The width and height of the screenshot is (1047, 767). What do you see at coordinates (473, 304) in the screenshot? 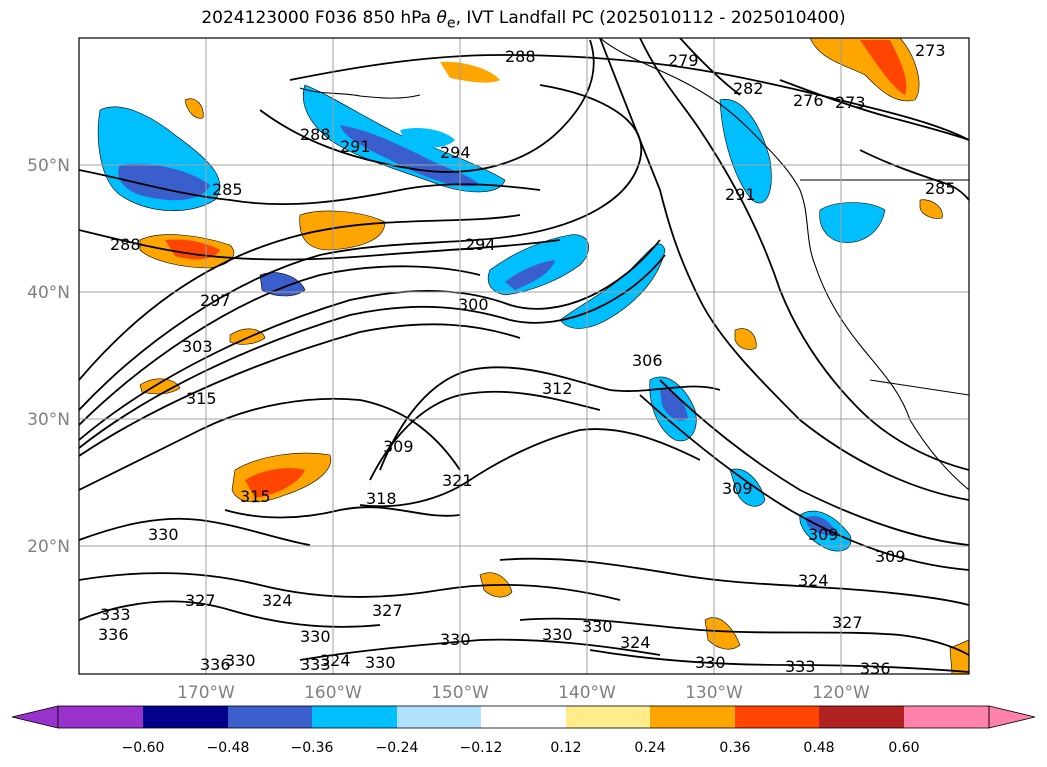
I see `contour-label: 300` at bounding box center [473, 304].